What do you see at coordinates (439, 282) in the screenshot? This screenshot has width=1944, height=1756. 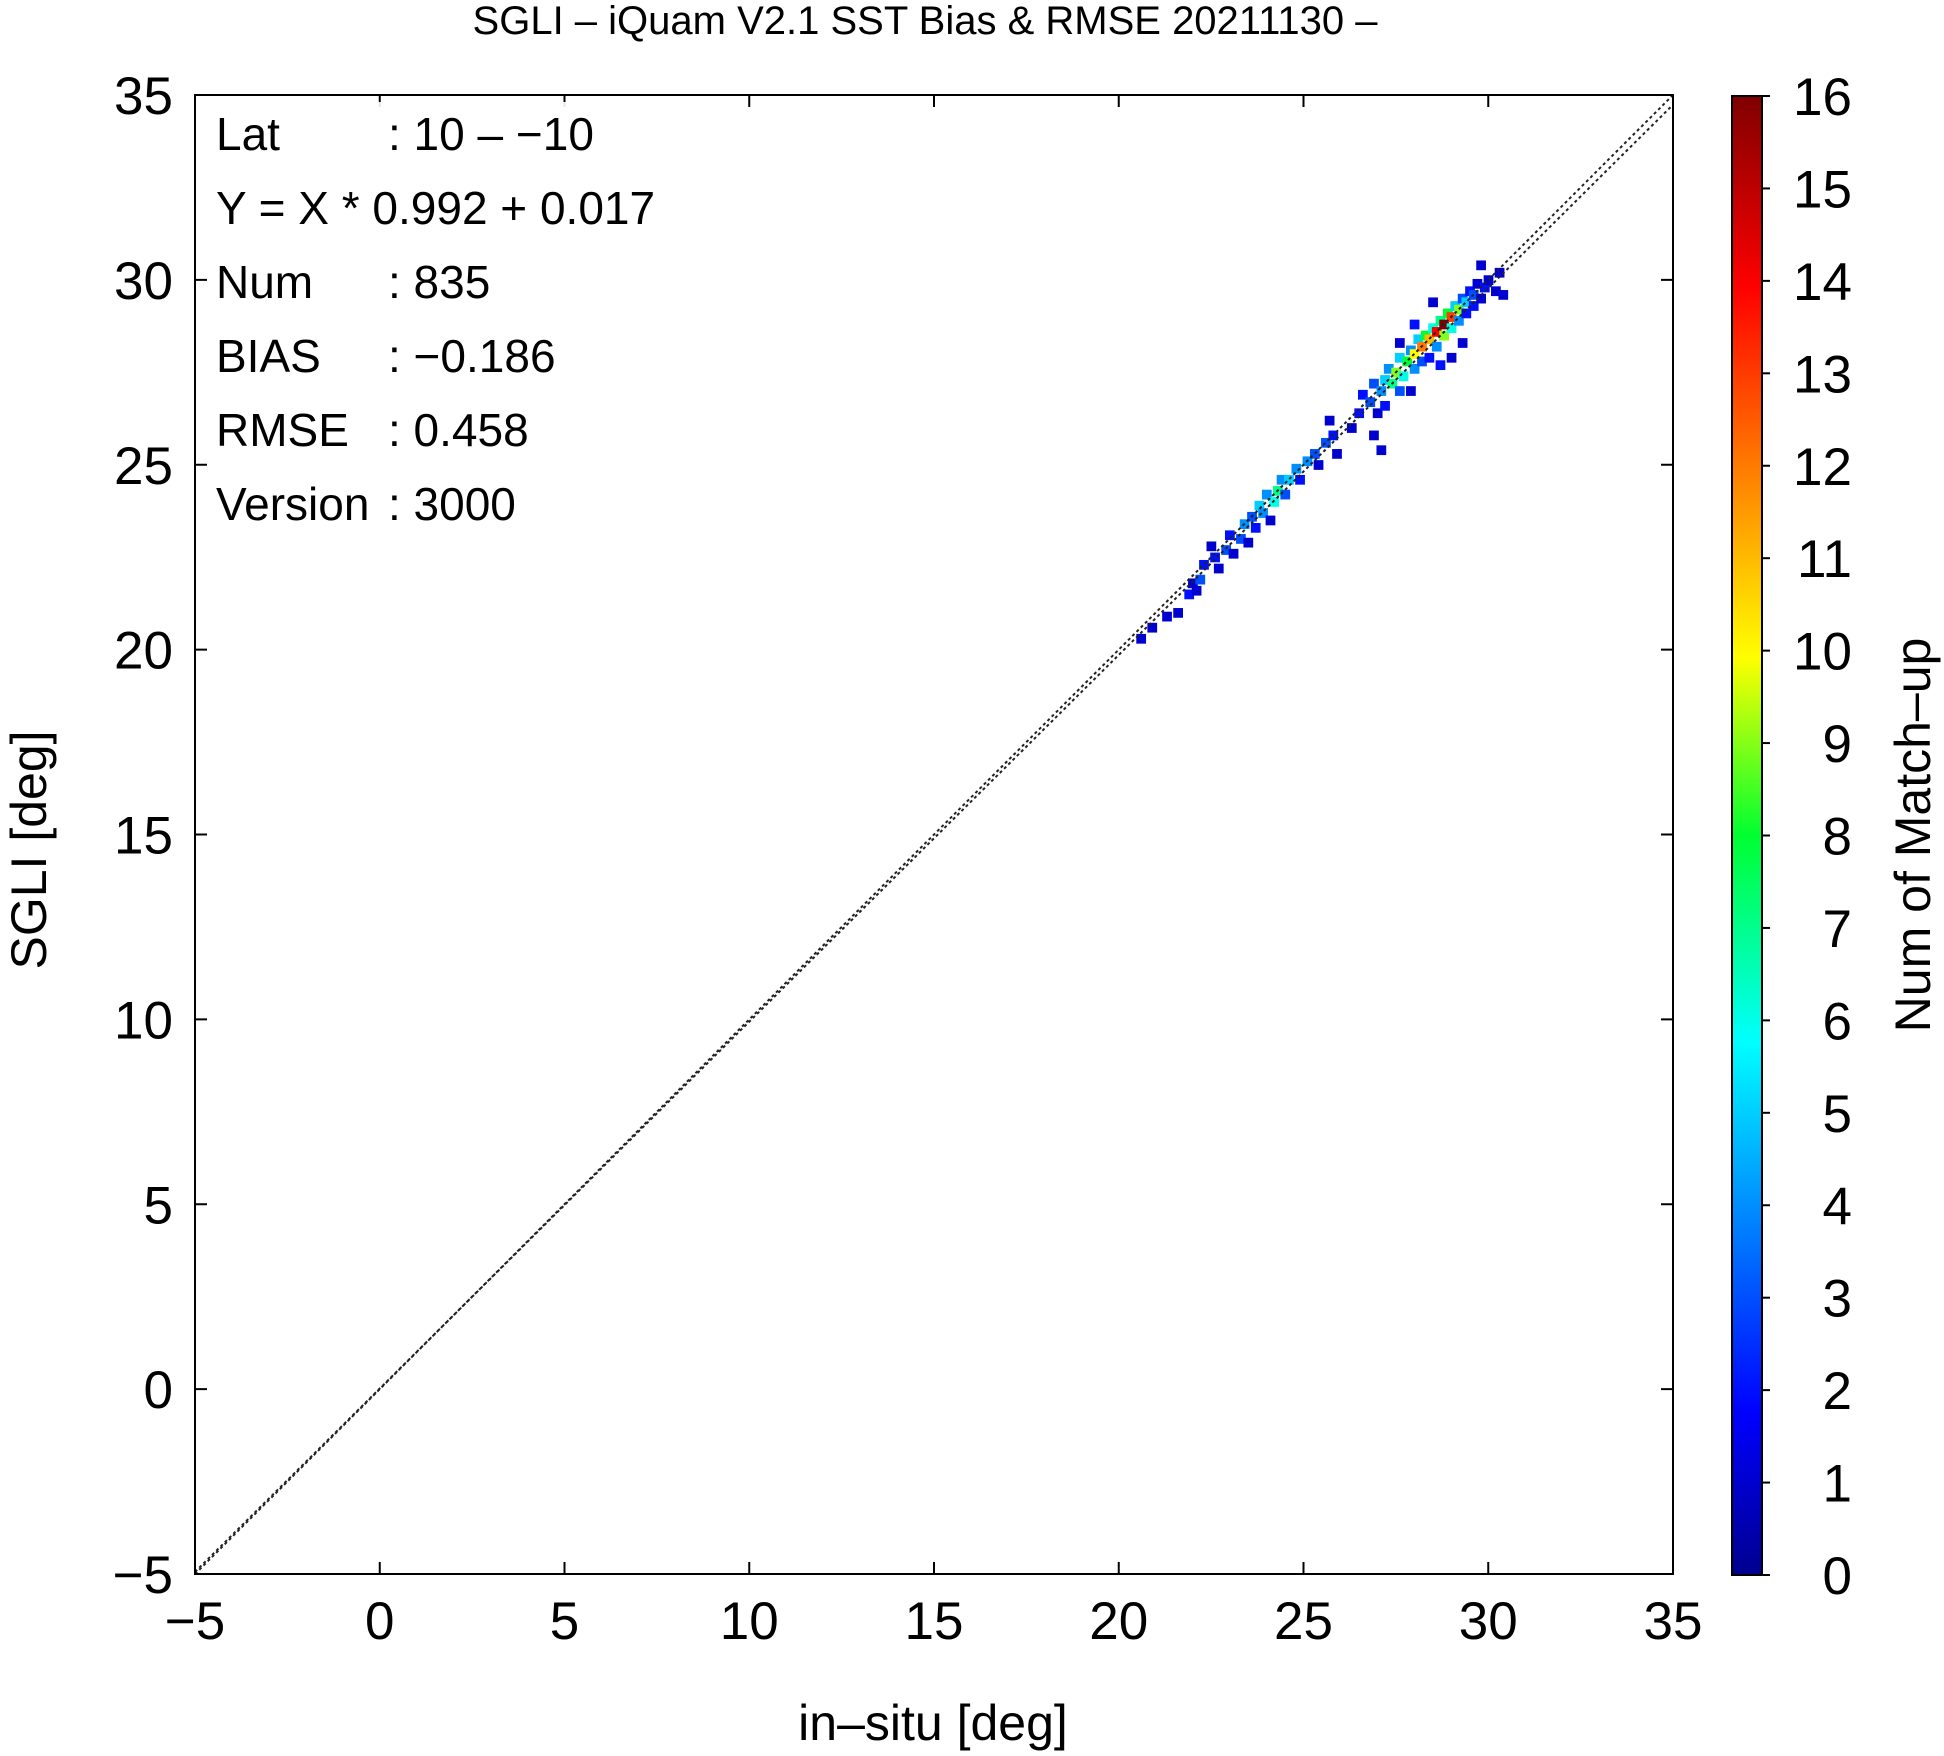 I see `stat-value: : 835` at bounding box center [439, 282].